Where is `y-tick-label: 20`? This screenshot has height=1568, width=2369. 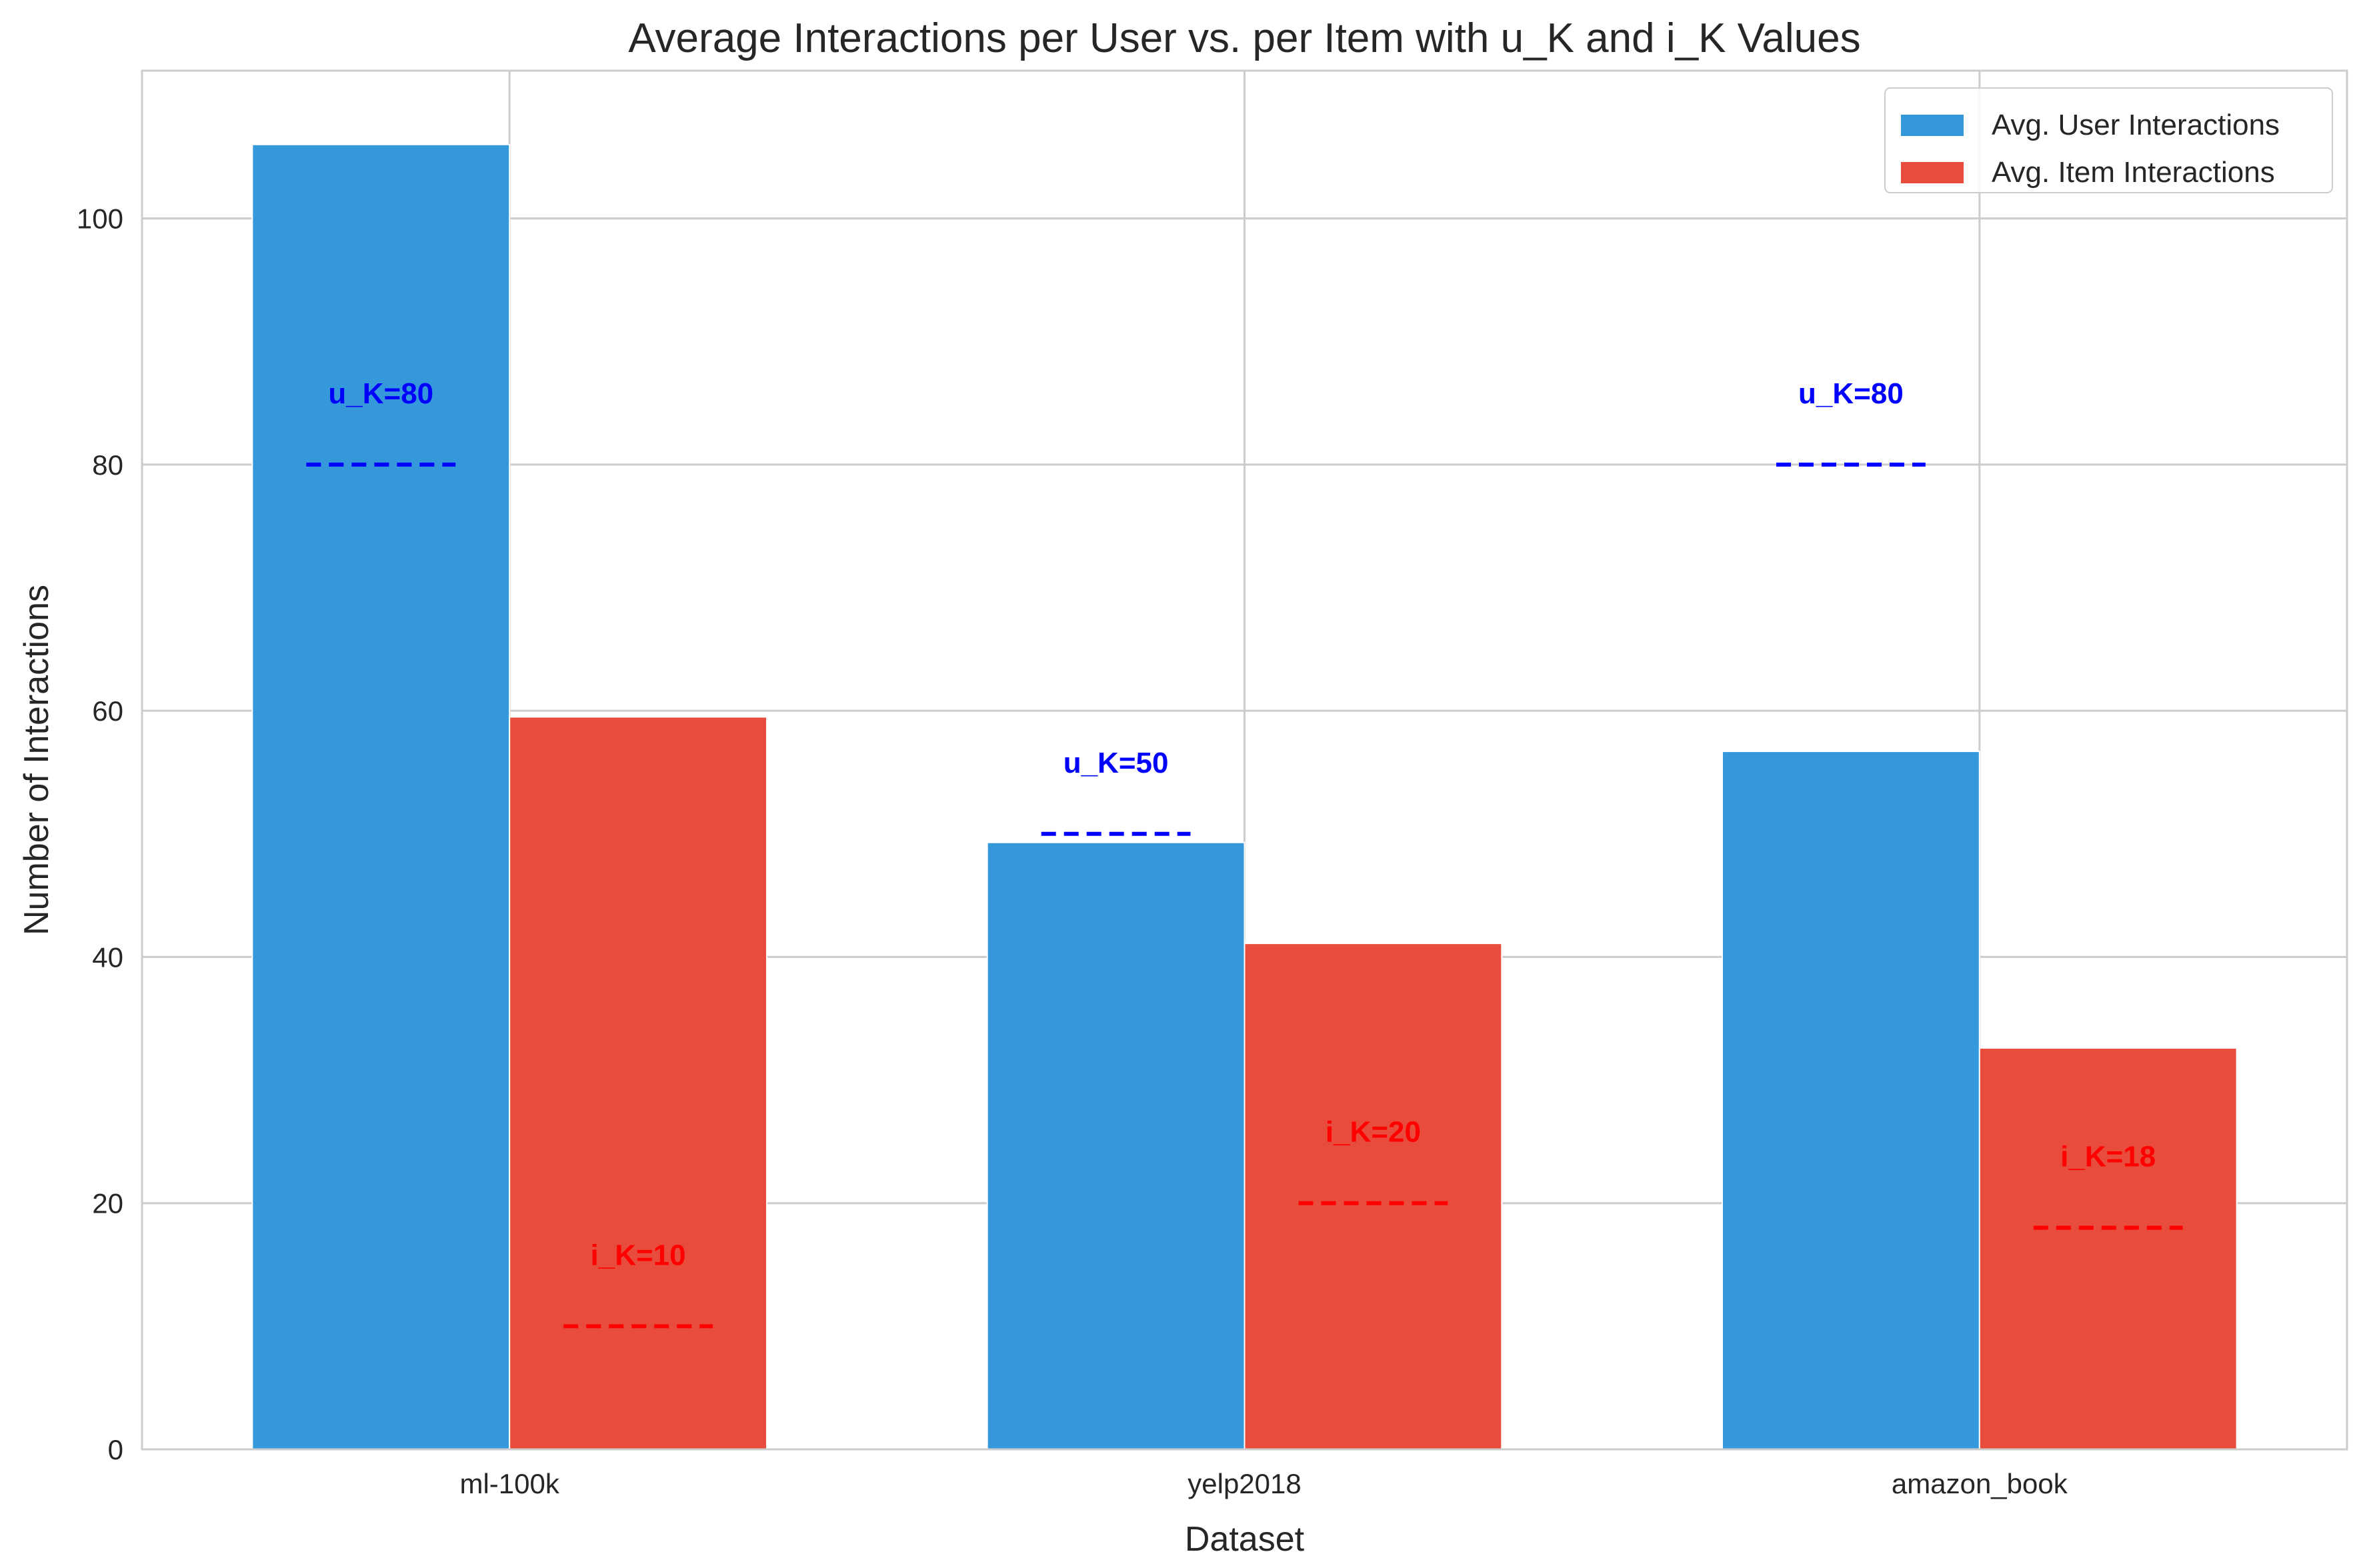
y-tick-label: 20 is located at coordinates (107, 1203).